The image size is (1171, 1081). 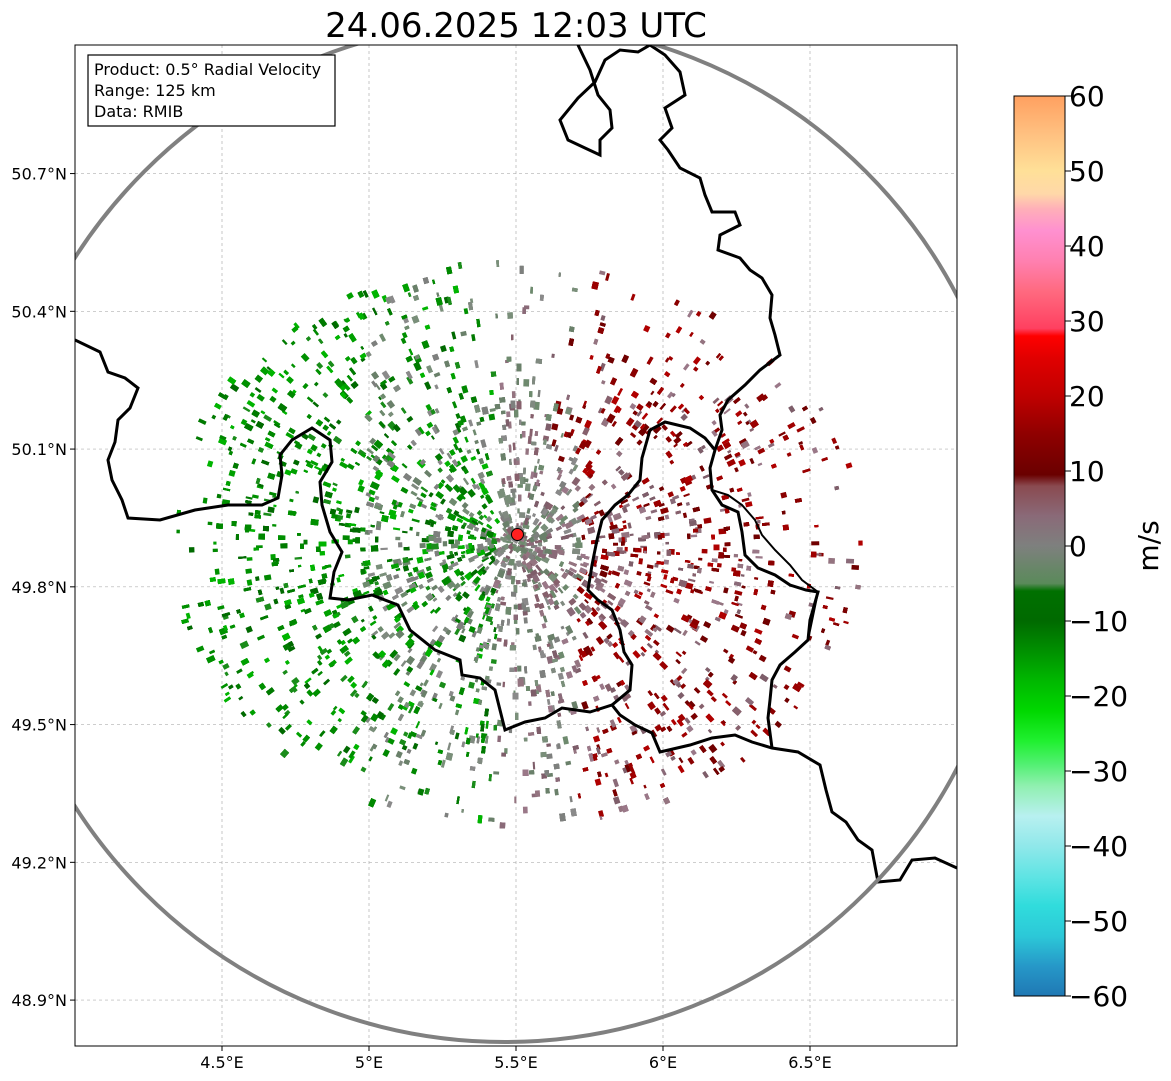 What do you see at coordinates (516, 26) in the screenshot?
I see `map-title: 24.06.2025 12:03 UTC` at bounding box center [516, 26].